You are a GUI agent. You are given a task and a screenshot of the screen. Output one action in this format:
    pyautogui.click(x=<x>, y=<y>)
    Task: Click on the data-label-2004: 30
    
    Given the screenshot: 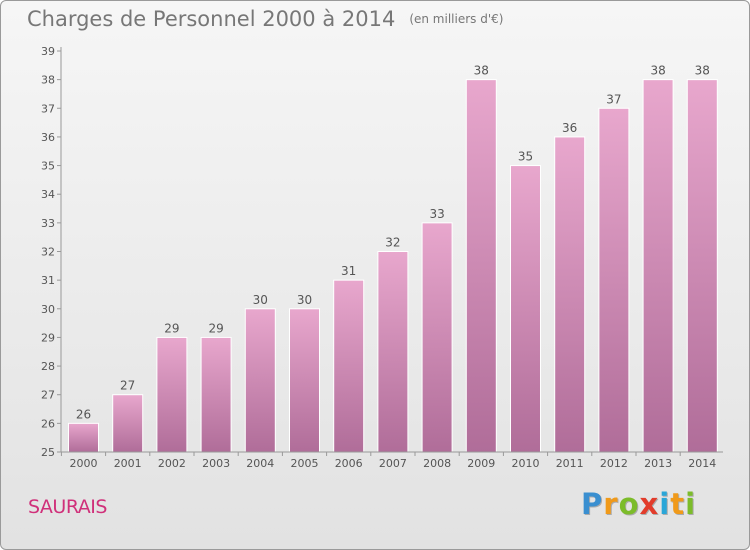 What is the action you would take?
    pyautogui.click(x=260, y=300)
    